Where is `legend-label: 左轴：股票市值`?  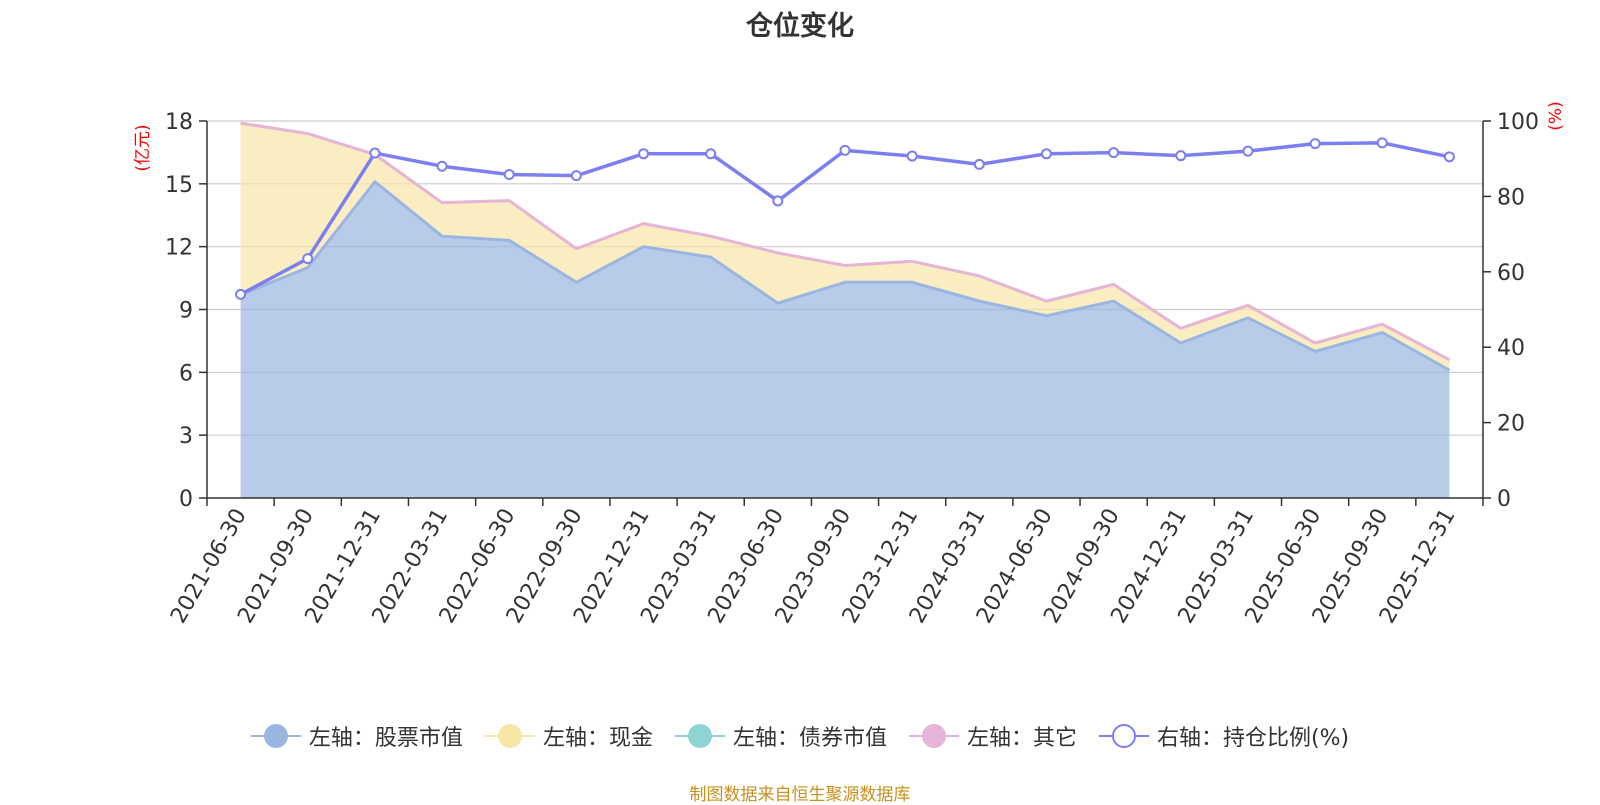
legend-label: 左轴：股票市值 is located at coordinates (385, 738).